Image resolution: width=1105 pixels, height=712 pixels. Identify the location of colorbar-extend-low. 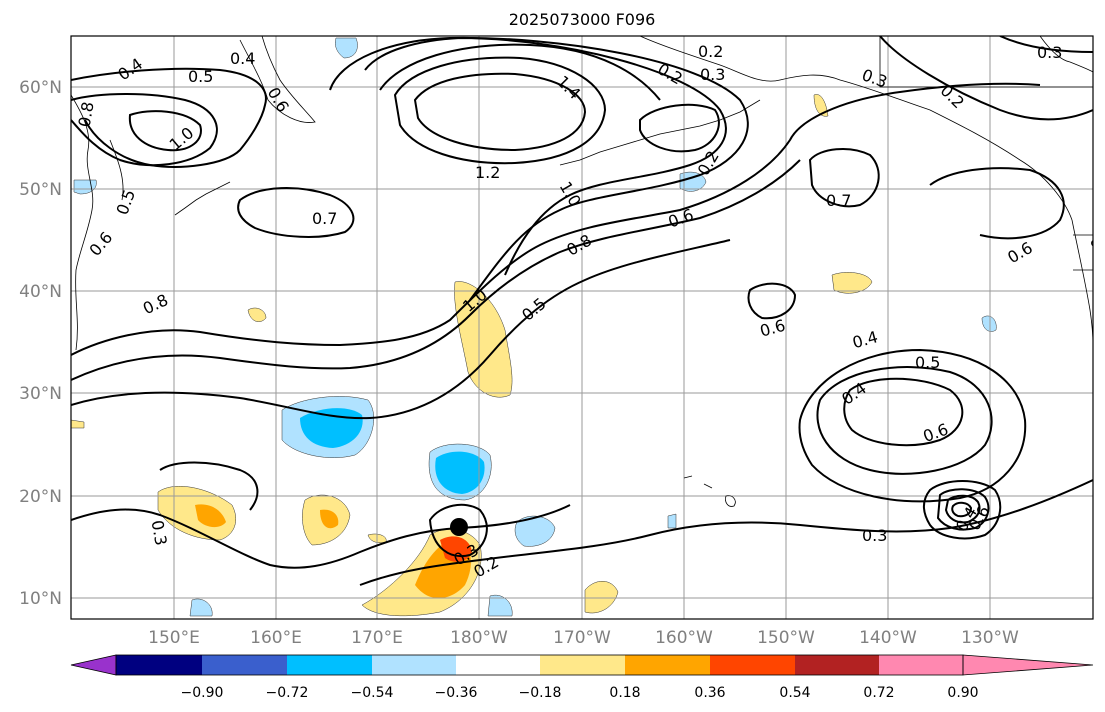
(93, 665).